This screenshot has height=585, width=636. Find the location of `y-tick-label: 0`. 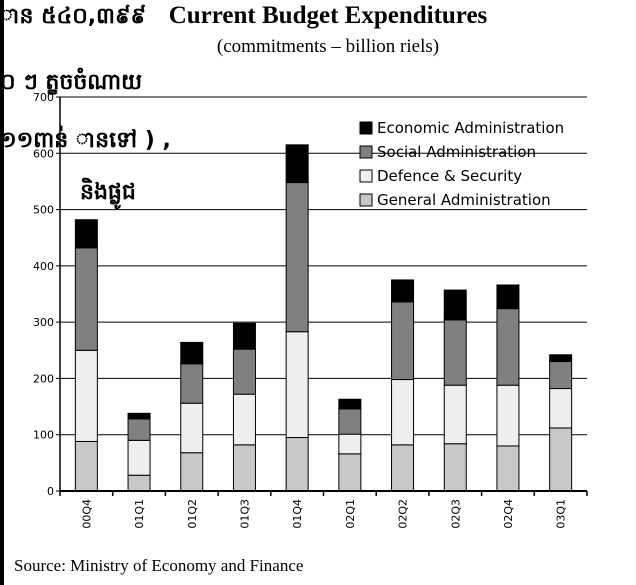

y-tick-label: 0 is located at coordinates (50, 491).